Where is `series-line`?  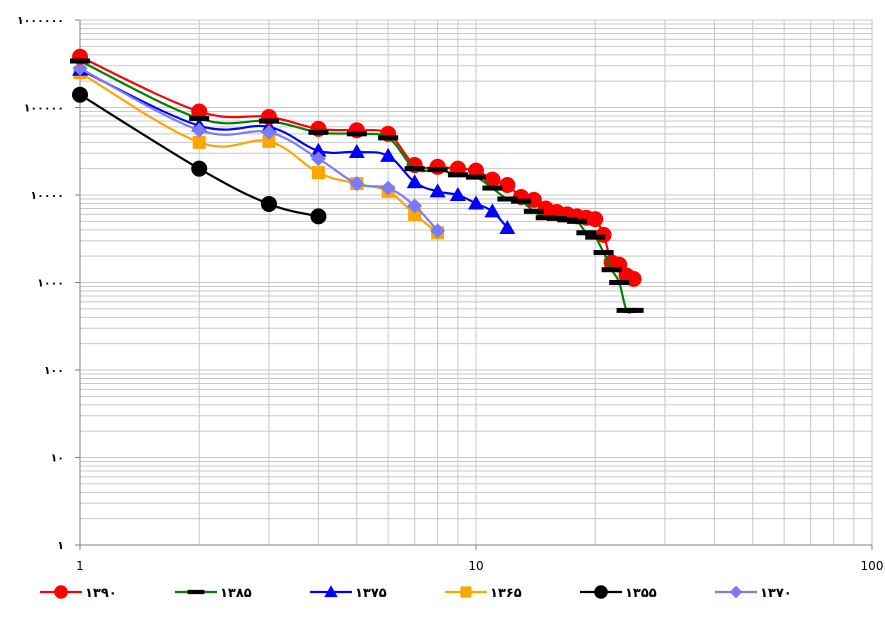 series-line is located at coordinates (199, 155).